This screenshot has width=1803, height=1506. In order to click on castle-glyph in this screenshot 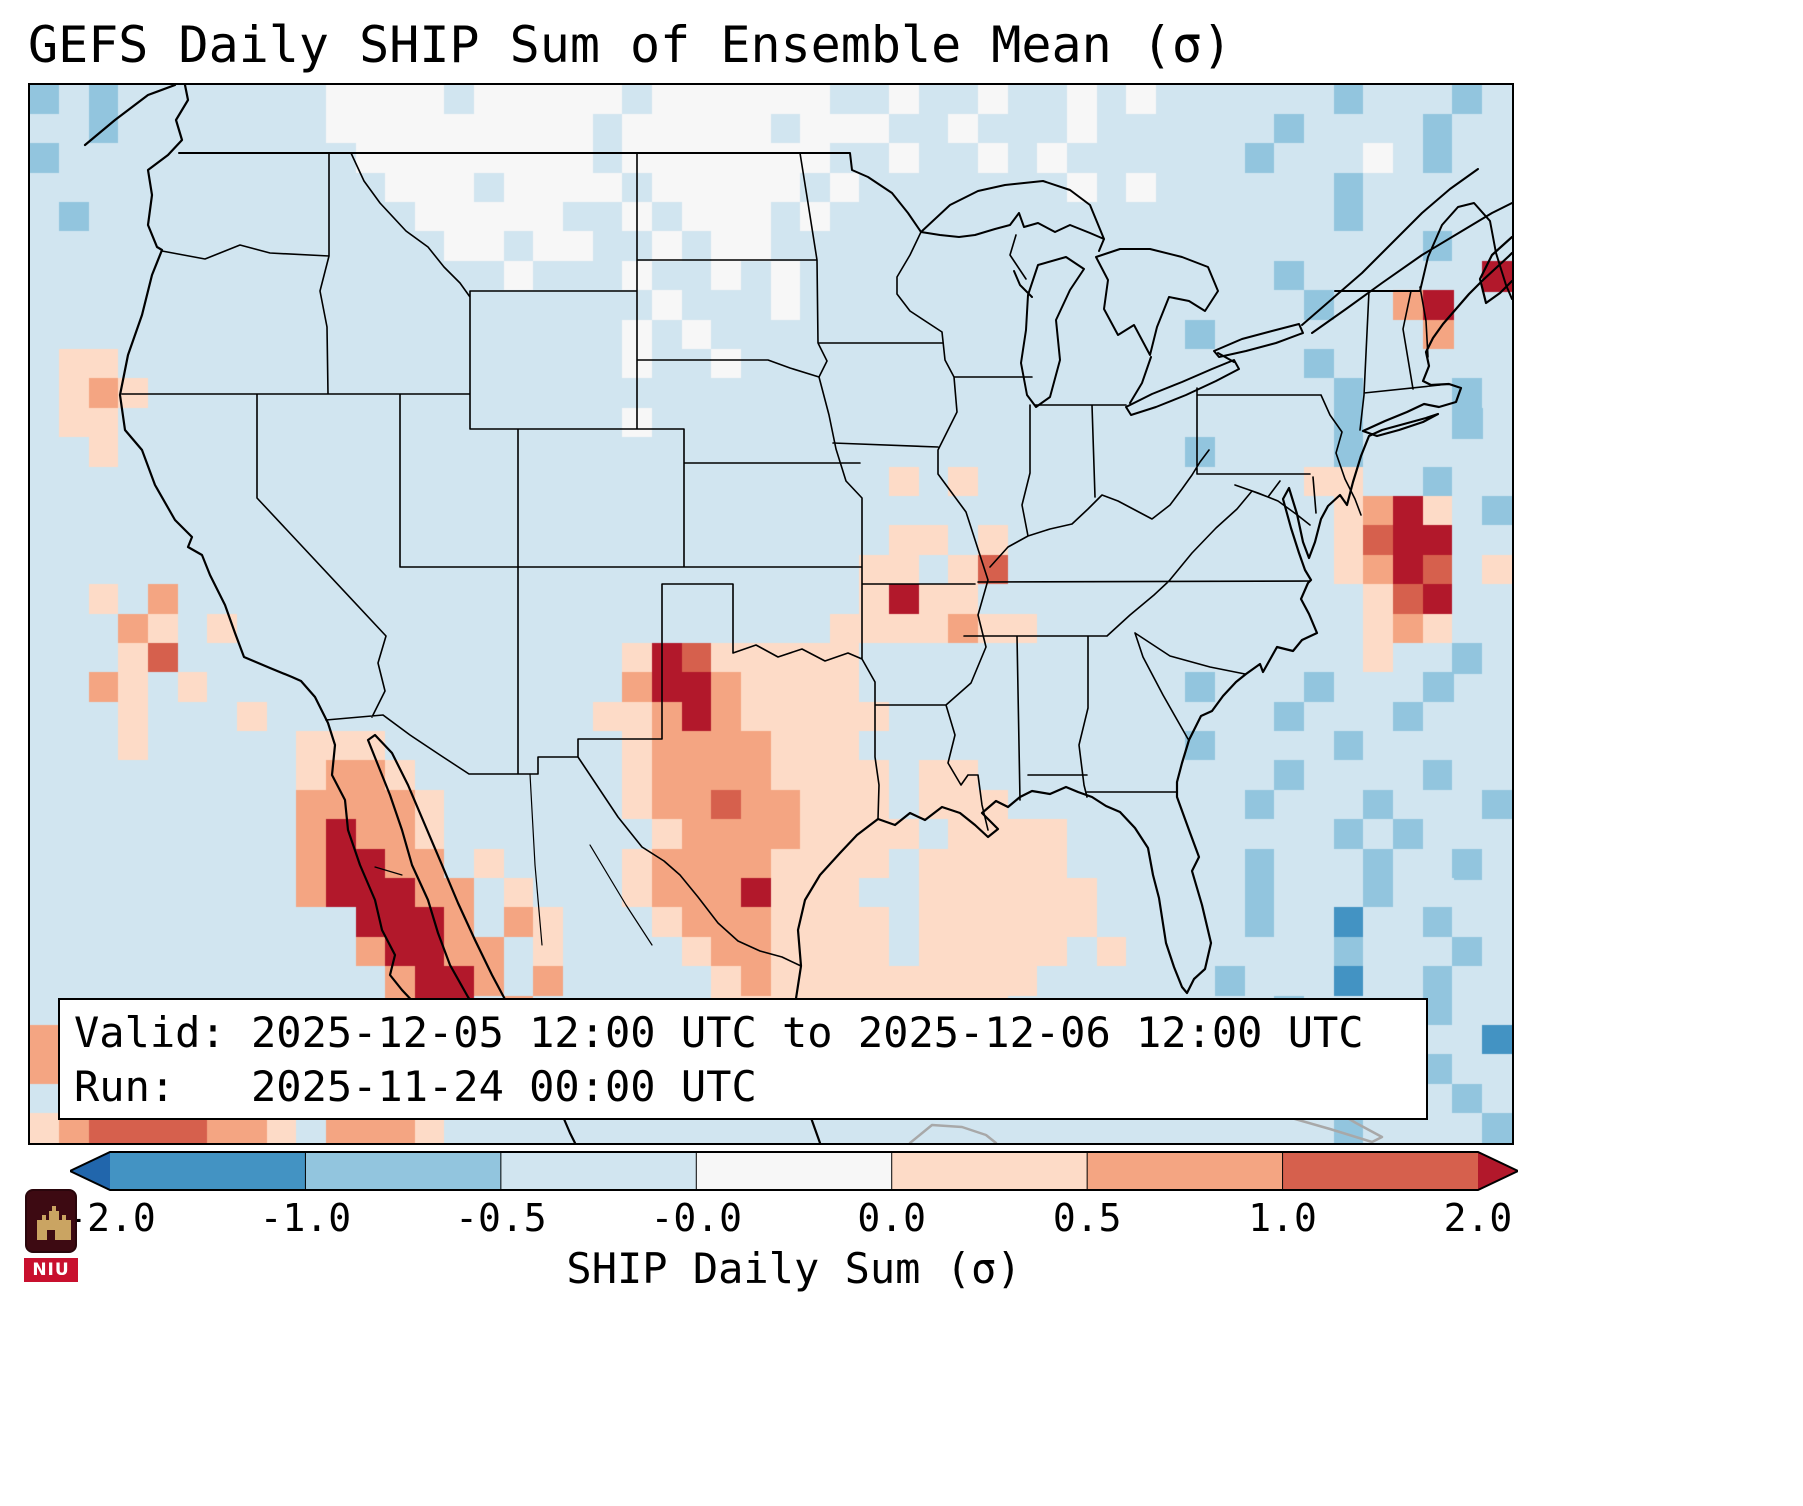, I will do `click(54, 1223)`.